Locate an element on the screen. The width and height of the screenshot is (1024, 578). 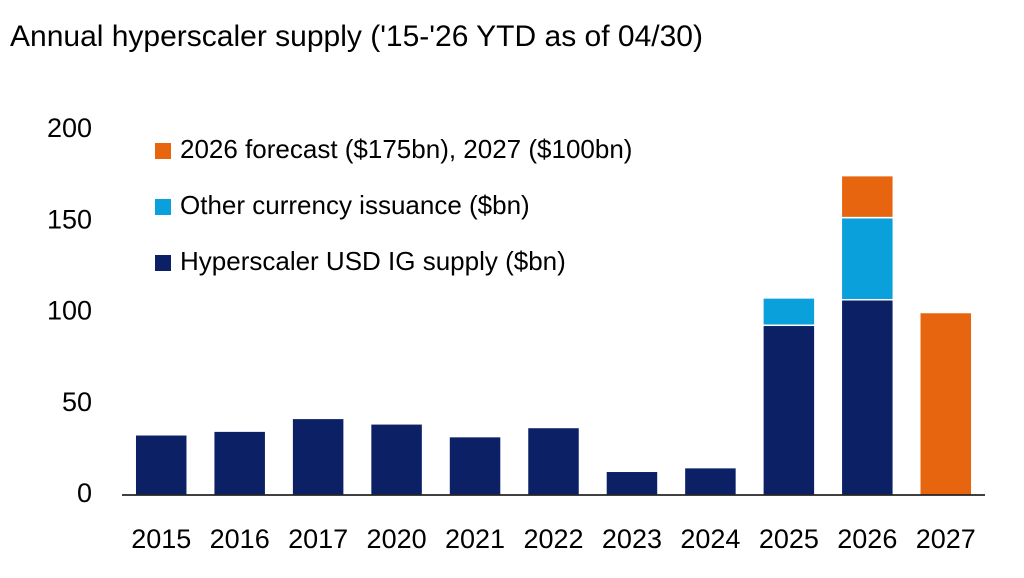
y-tick-label: 200 is located at coordinates (69, 128).